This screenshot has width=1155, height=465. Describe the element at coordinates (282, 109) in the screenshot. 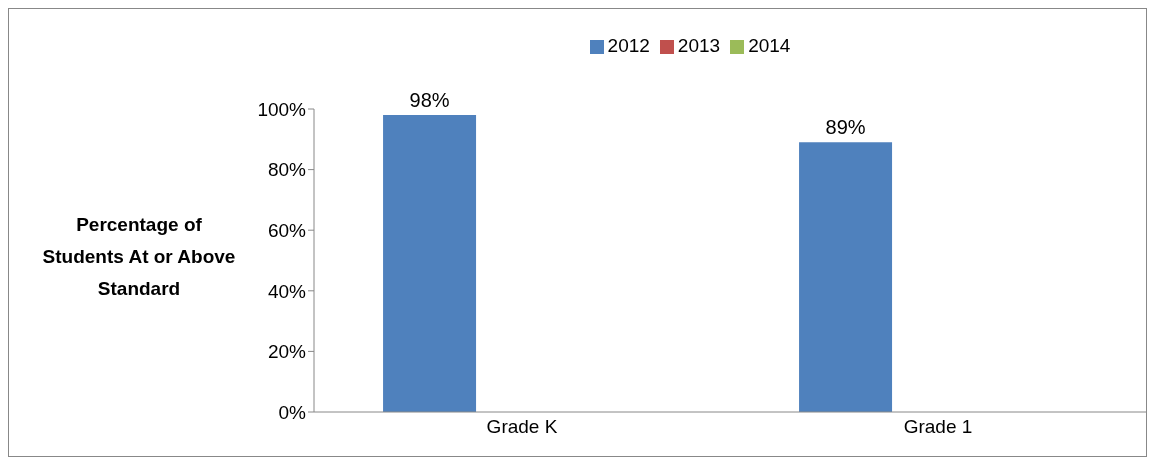

I see `y-tick-label: 100%` at that location.